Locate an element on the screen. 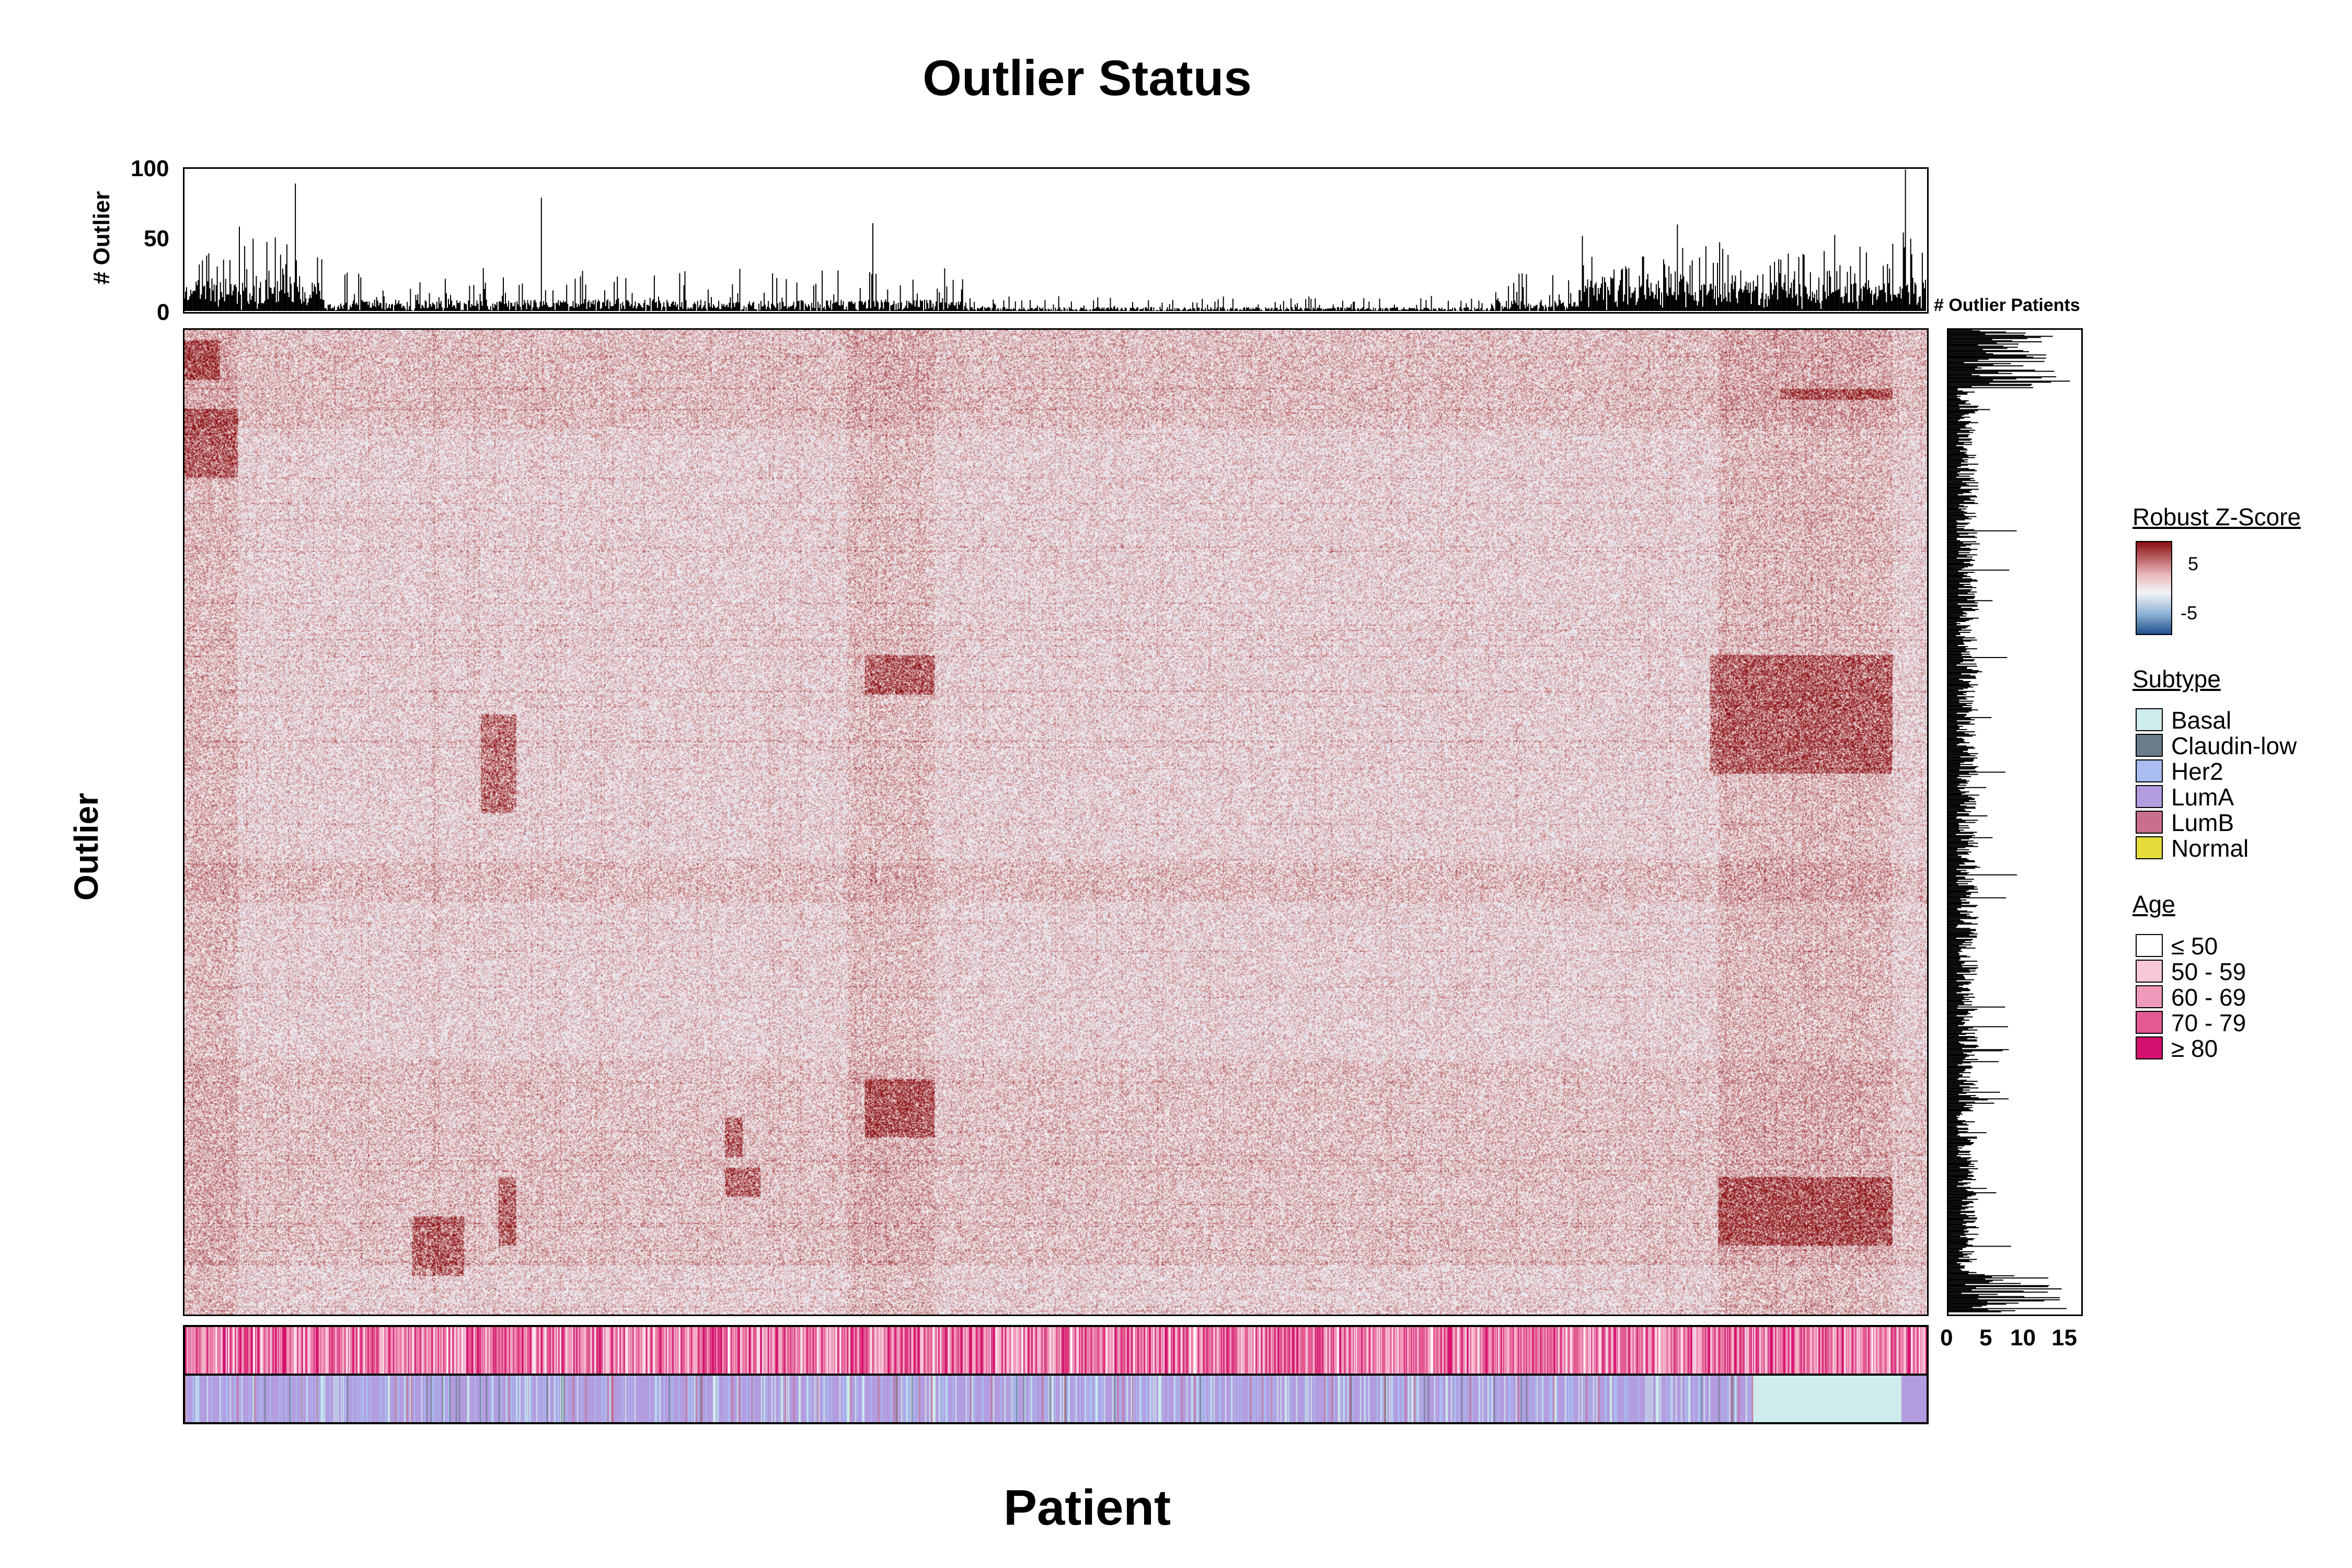  subtype-legend-label: Claudin-low is located at coordinates (2234, 745).